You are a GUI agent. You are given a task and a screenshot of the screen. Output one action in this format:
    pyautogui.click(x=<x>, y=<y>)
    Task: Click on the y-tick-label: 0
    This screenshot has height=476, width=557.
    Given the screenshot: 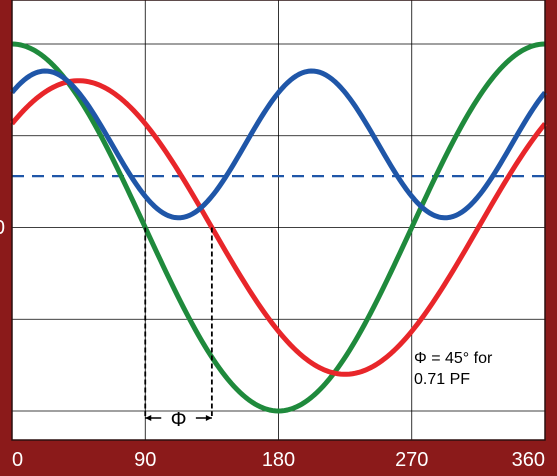 What is the action you would take?
    pyautogui.click(x=2, y=228)
    